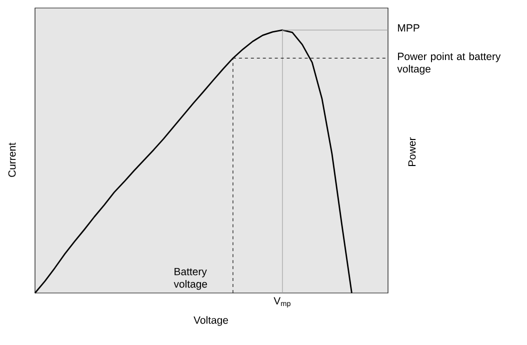  I want to click on y2-axis-title: Power, so click(412, 151).